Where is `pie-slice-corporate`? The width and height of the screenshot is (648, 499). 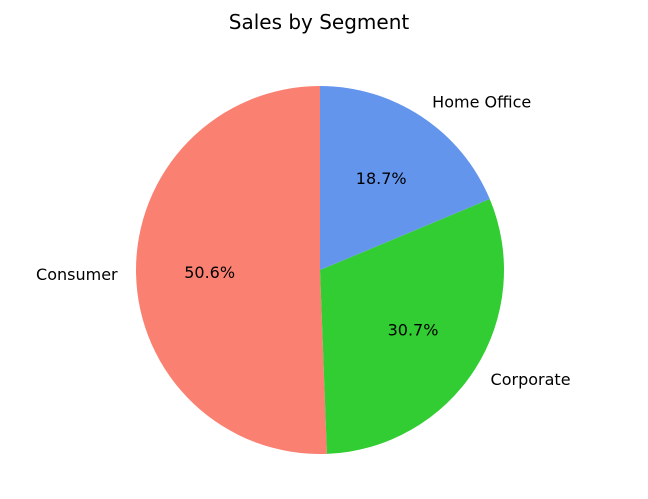 pie-slice-corporate is located at coordinates (412, 326).